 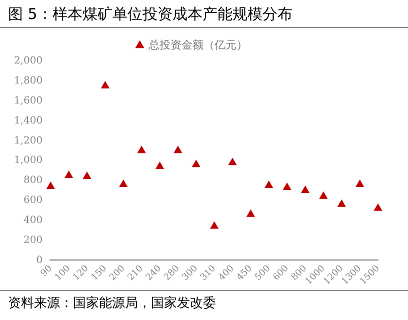 I want to click on x-tick-label: 150, so click(x=100, y=273).